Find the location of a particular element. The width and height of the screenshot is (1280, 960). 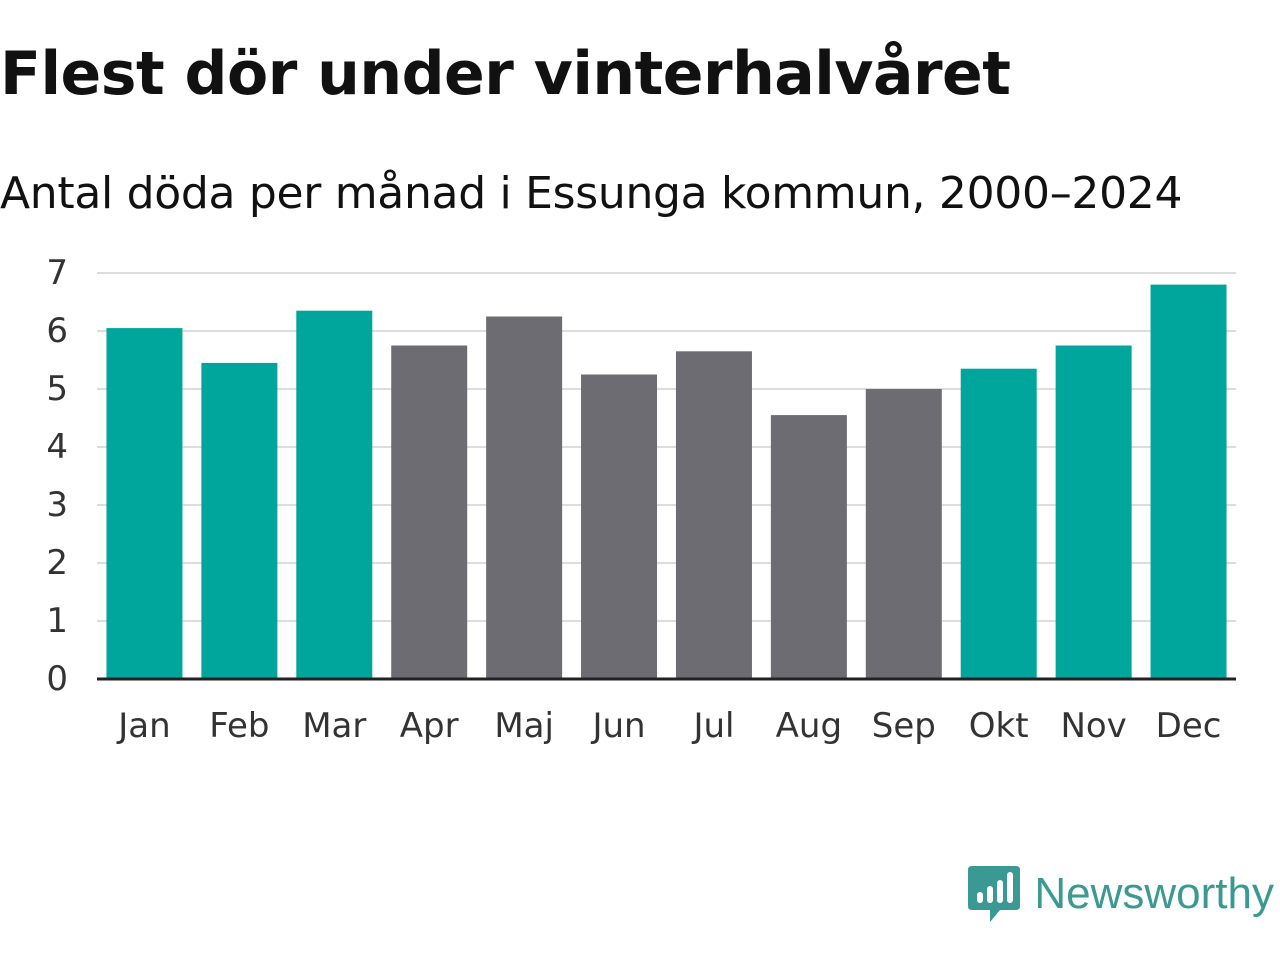

newsworthy-logo: Newsworthy is located at coordinates (1121, 894).